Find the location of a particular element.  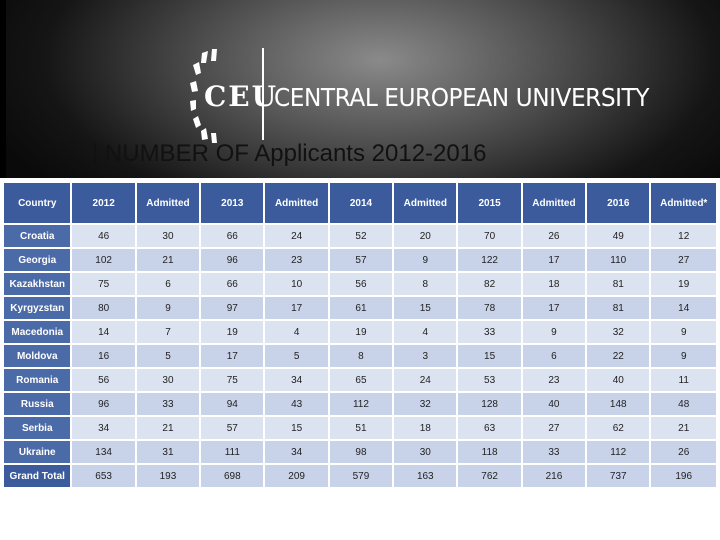

value-cell: 96 is located at coordinates (103, 404).